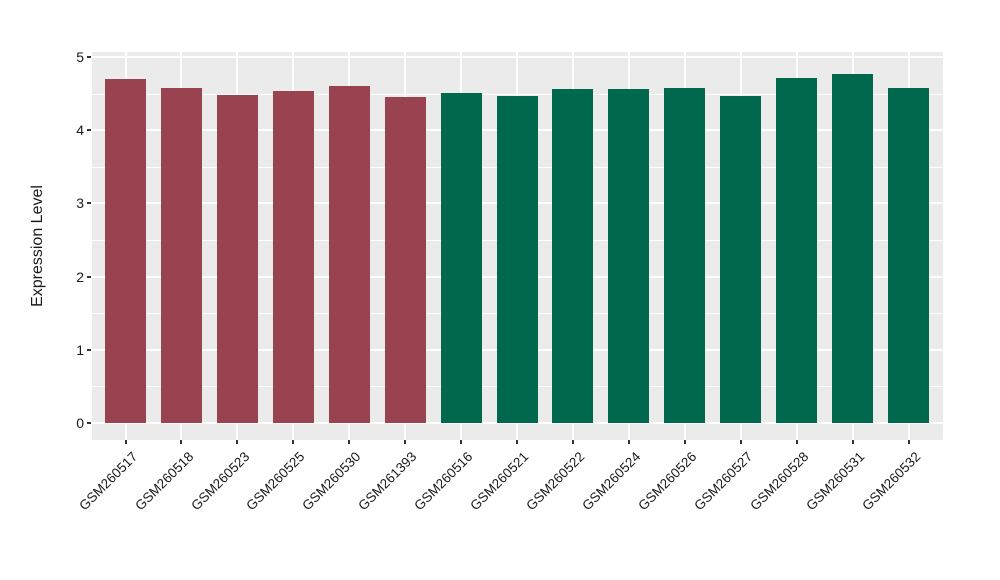 The image size is (1000, 580). What do you see at coordinates (387, 481) in the screenshot?
I see `x-tick-label: GSM261393` at bounding box center [387, 481].